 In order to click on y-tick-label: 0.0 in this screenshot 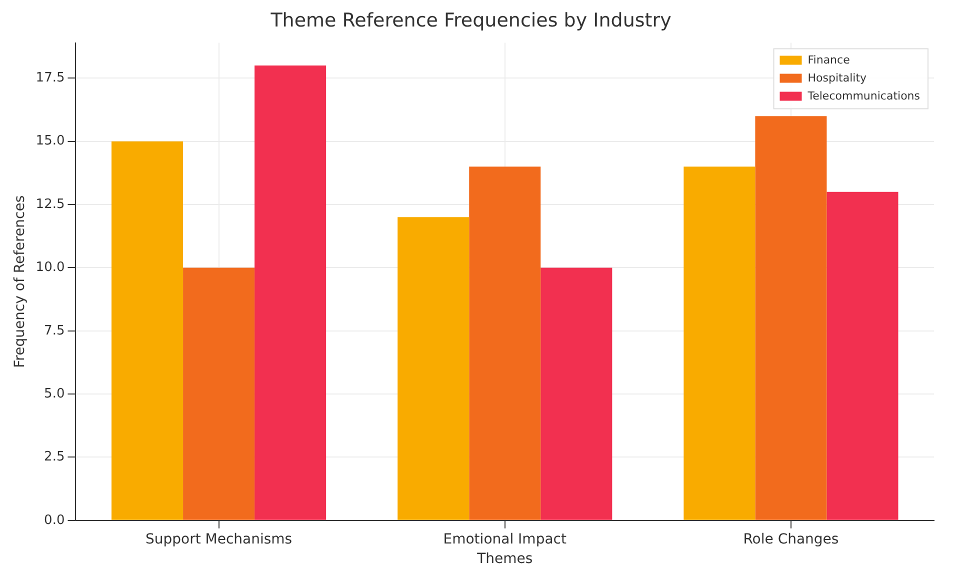, I will do `click(54, 520)`.